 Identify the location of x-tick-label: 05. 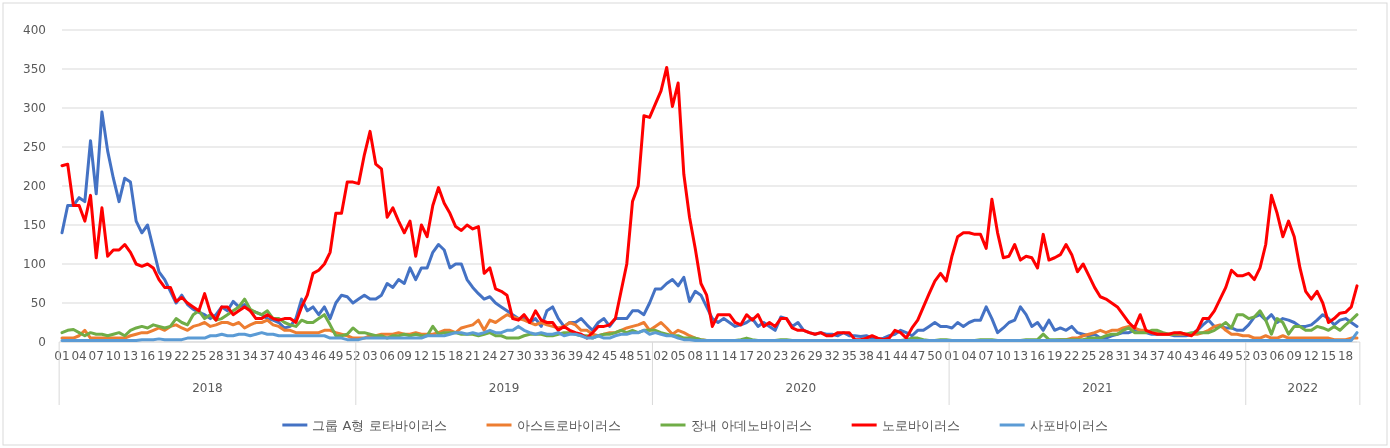
(678, 356).